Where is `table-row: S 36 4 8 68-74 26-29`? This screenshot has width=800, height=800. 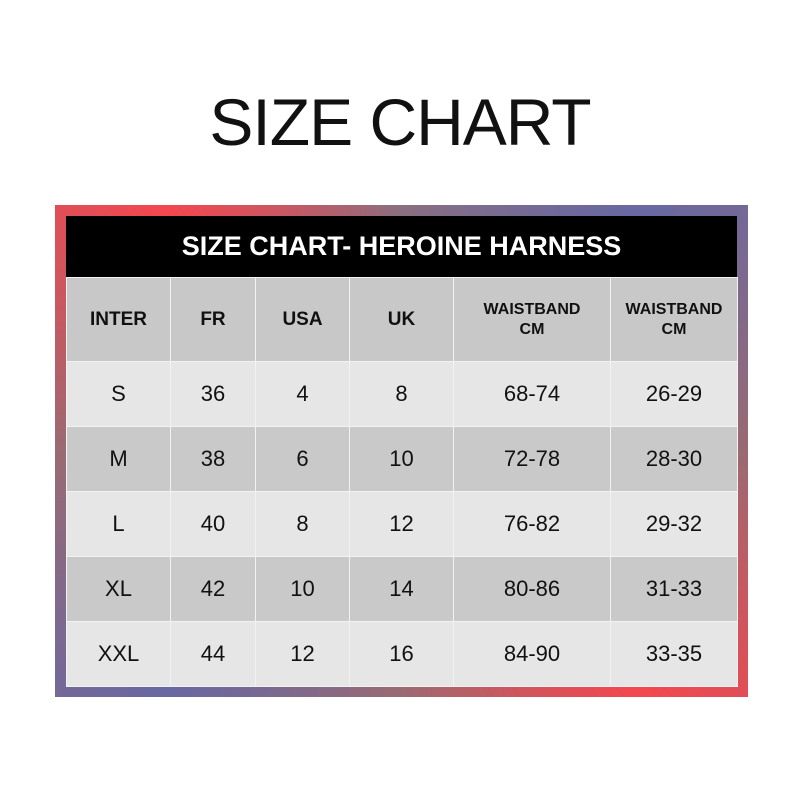
table-row: S 36 4 8 68-74 26-29 is located at coordinates (402, 394).